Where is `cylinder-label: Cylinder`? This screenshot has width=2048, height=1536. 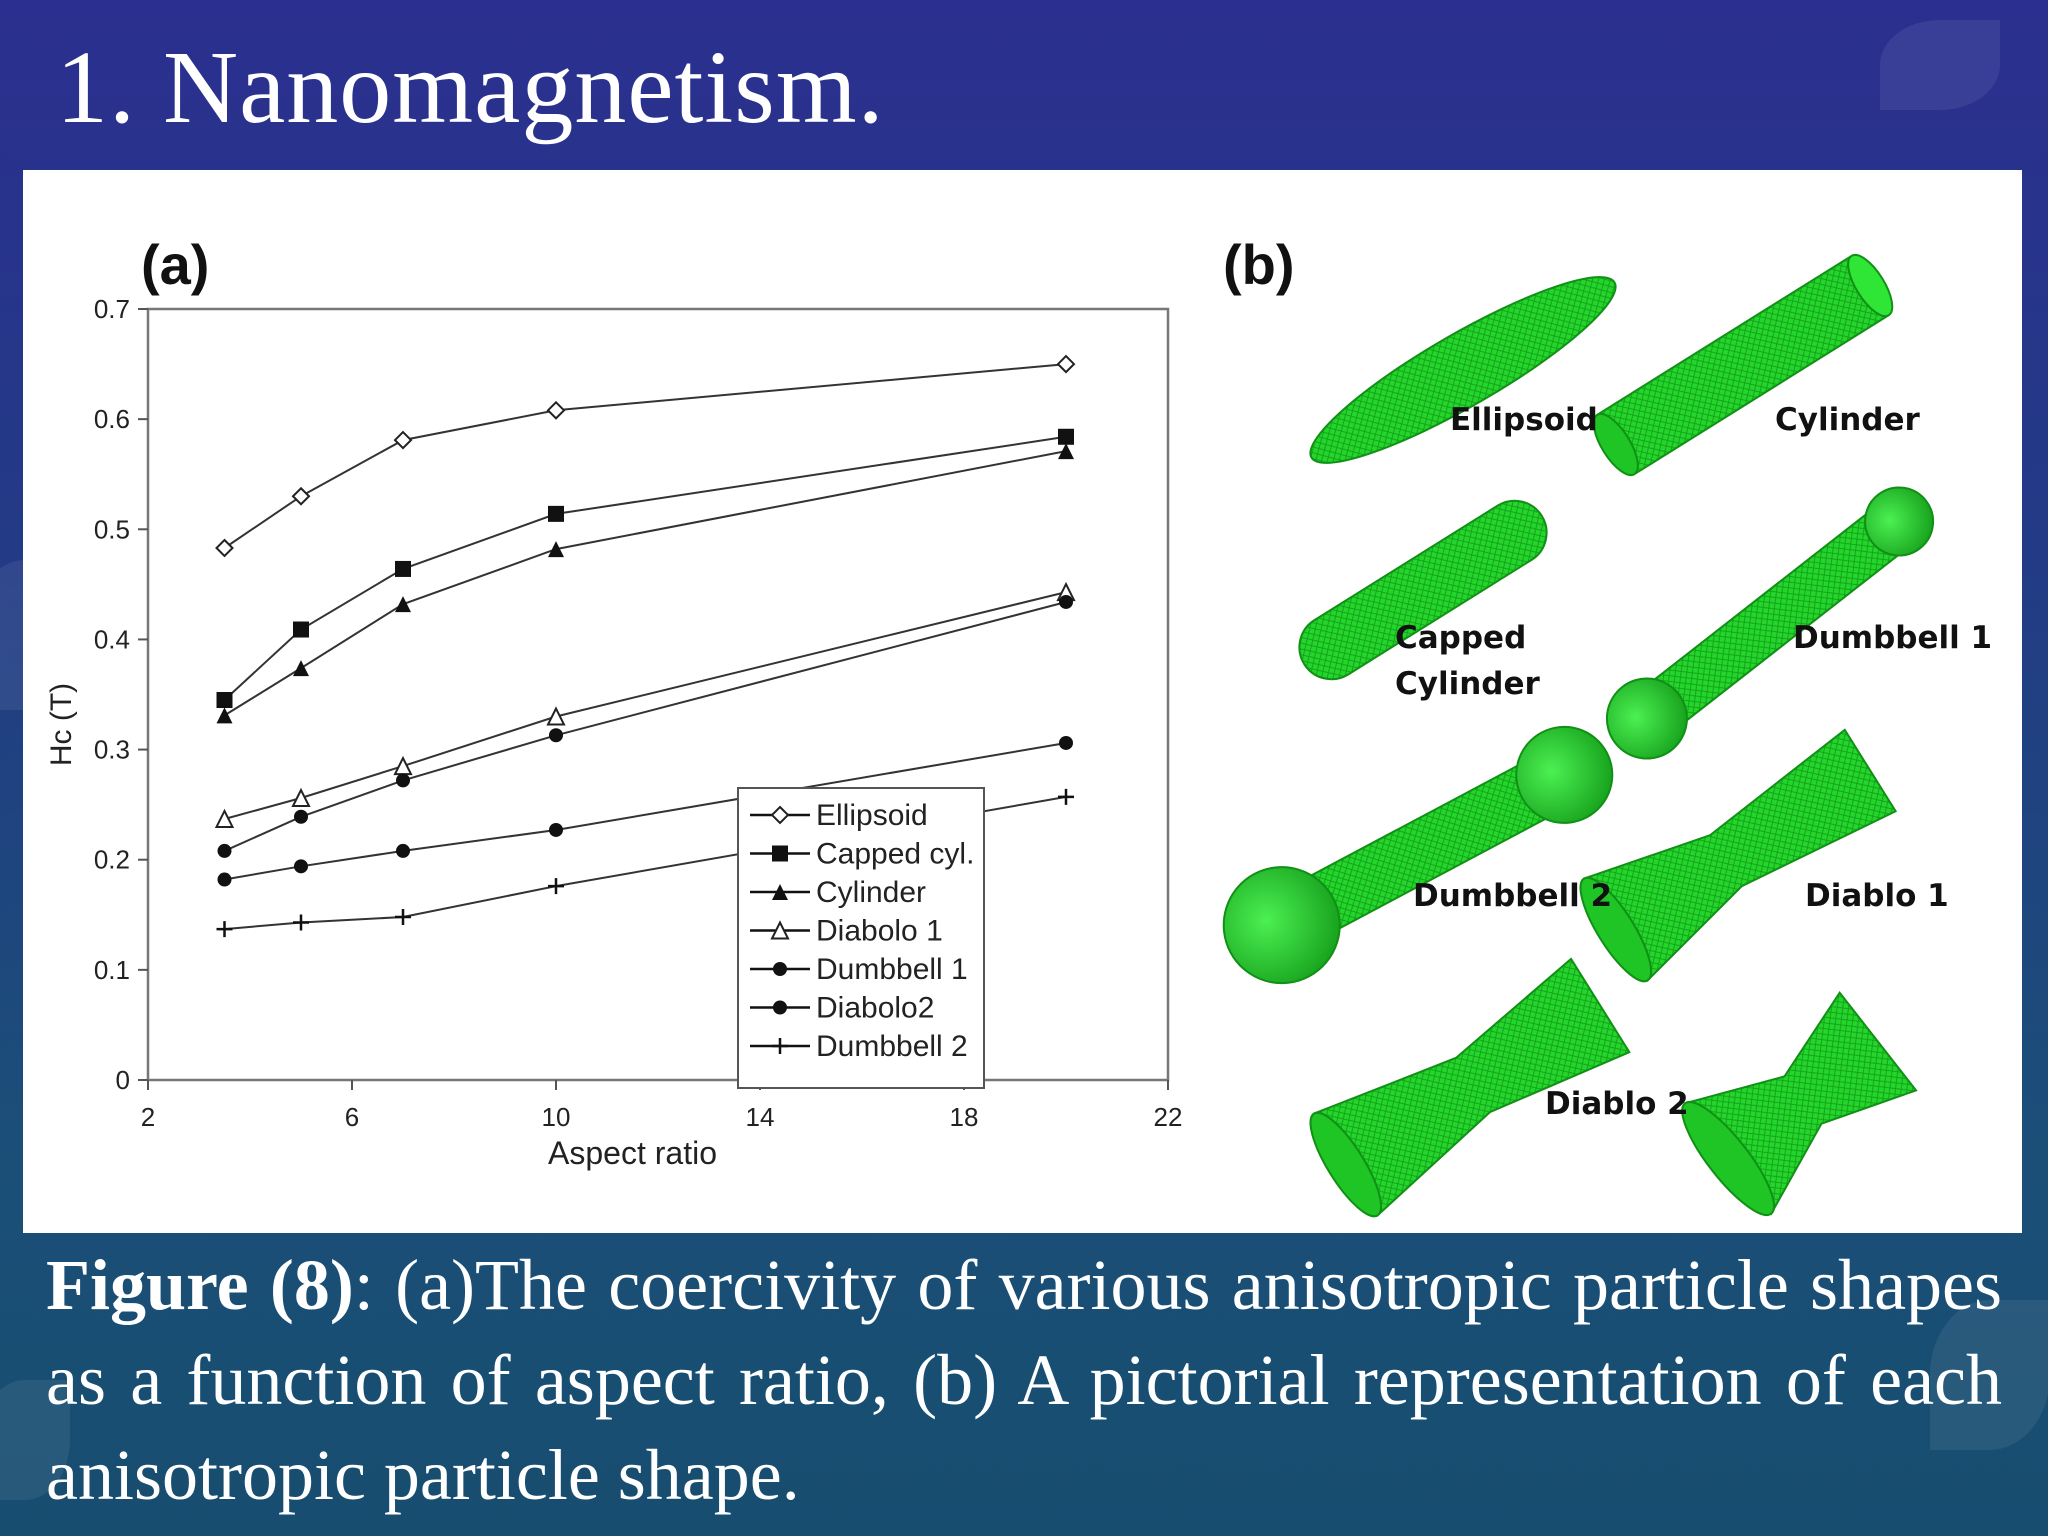
cylinder-label: Cylinder is located at coordinates (1847, 420).